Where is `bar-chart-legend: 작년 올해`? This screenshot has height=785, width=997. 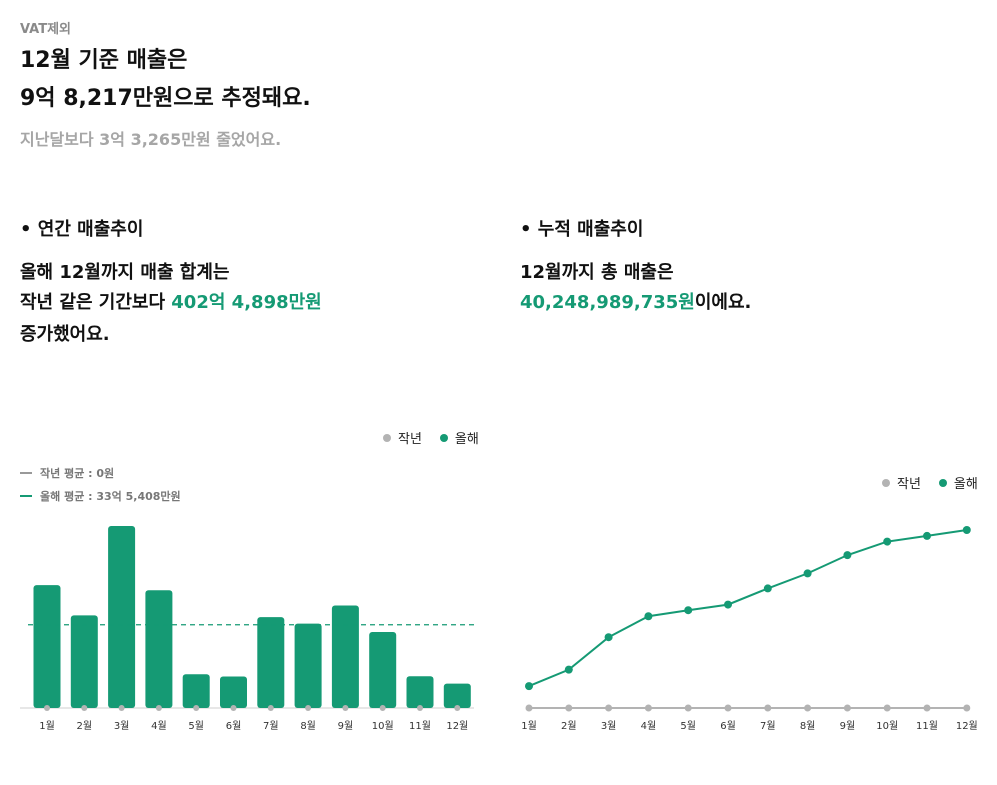
bar-chart-legend: 작년 올해 is located at coordinates (431, 437).